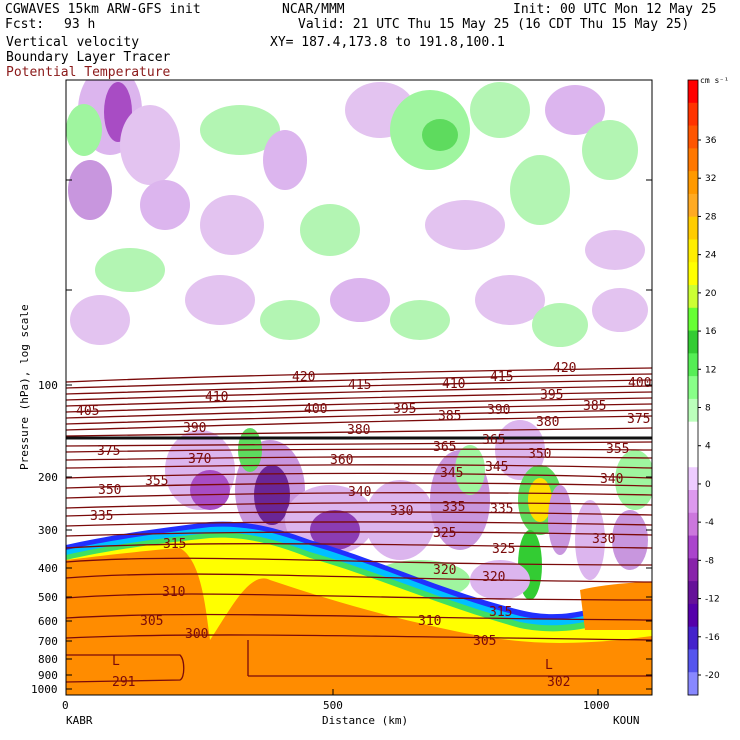 The width and height of the screenshot is (740, 740). Describe the element at coordinates (313, 9) in the screenshot. I see `org-label: NCAR/MMM` at that location.